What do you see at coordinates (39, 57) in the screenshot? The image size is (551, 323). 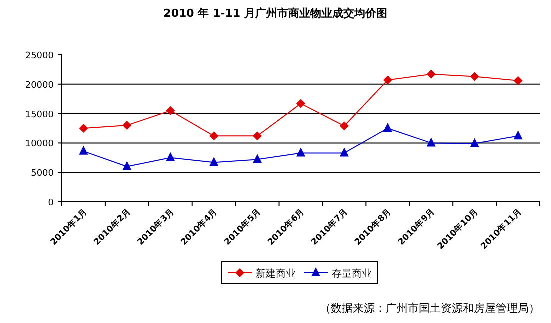 I see `y-tick-label: 25000` at bounding box center [39, 57].